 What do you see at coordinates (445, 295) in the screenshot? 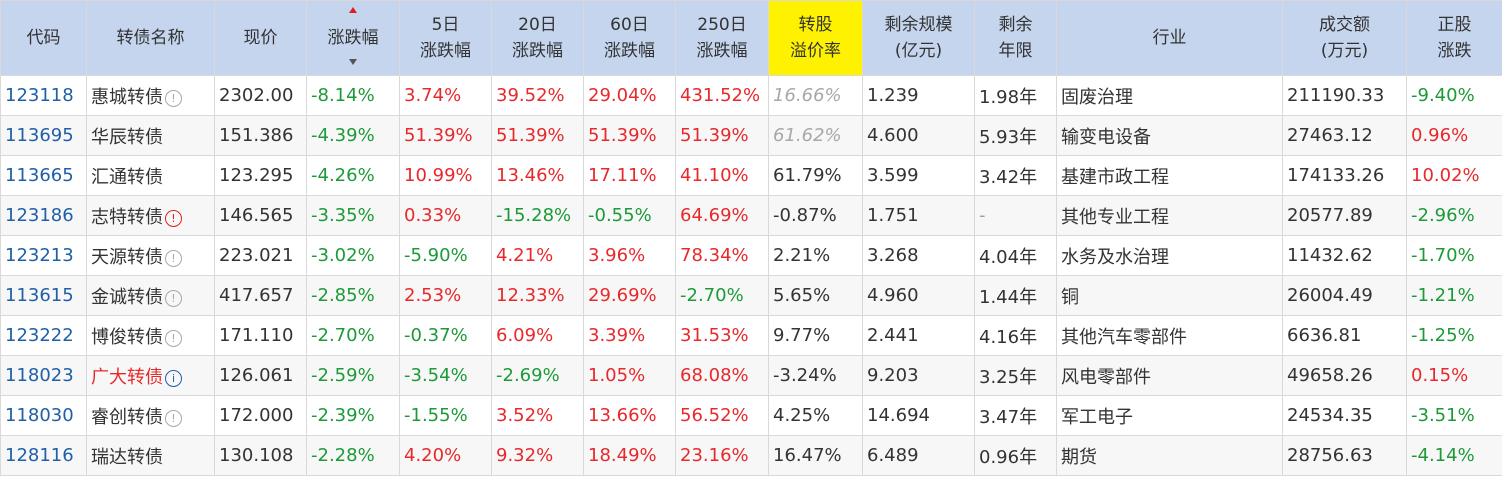
I see `change-5d-cell: 2.53%` at bounding box center [445, 295].